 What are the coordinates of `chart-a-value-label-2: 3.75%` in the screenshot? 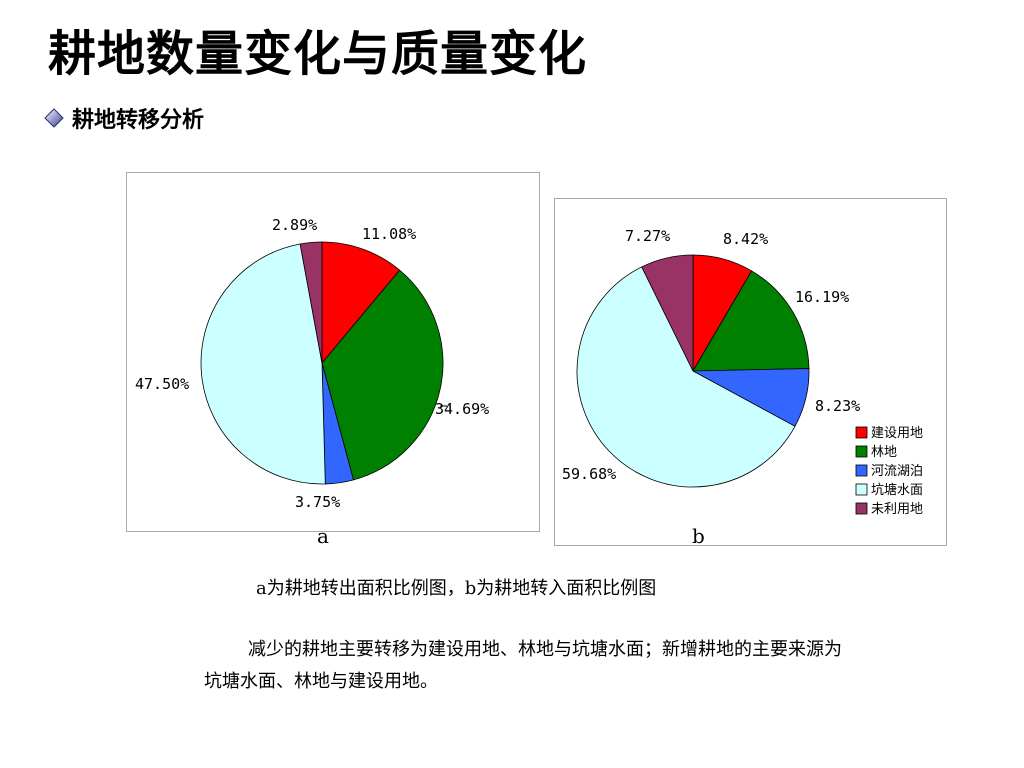 It's located at (317, 502).